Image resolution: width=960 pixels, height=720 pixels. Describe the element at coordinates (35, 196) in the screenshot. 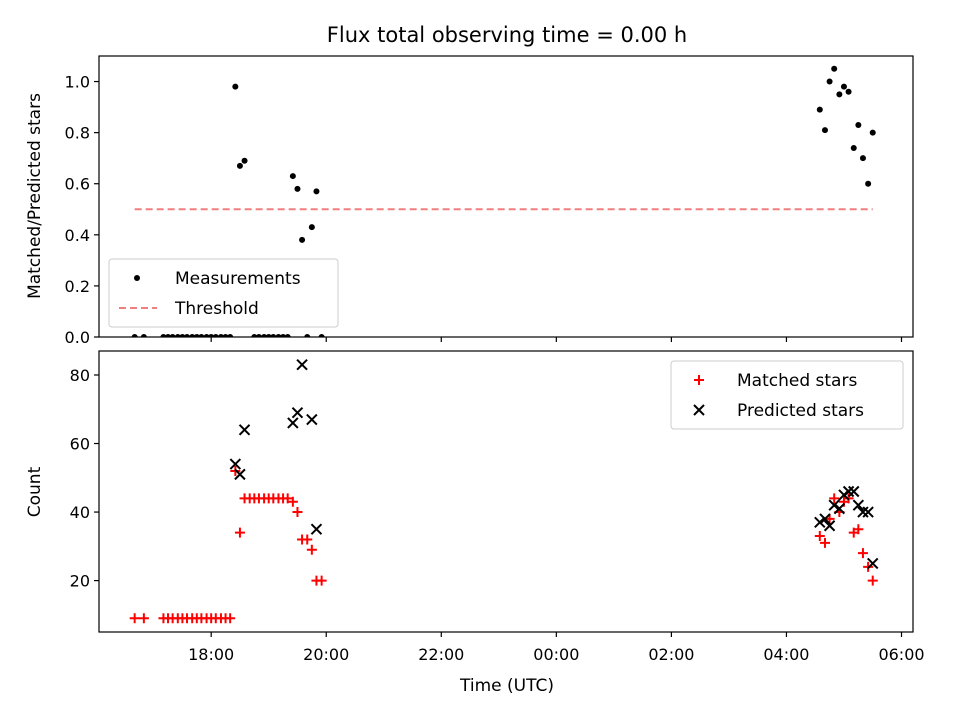

I see `top-y-axis-label: Matched/Predicted stars` at that location.